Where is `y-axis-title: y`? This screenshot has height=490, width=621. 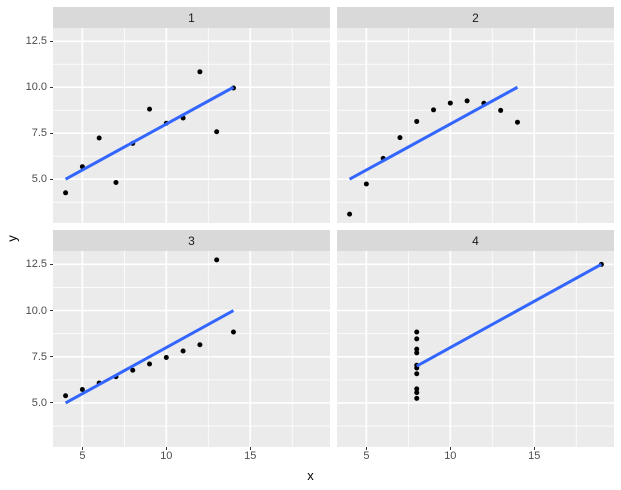 y-axis-title: y is located at coordinates (12, 238).